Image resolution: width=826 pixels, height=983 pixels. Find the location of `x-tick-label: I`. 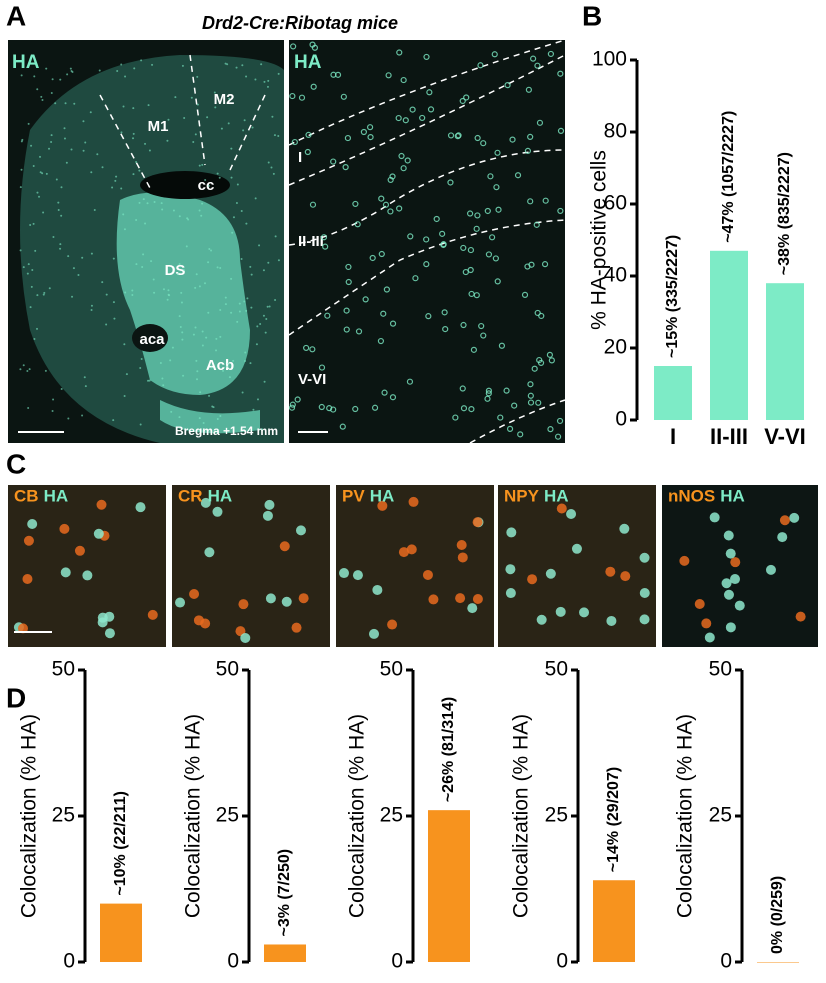

x-tick-label: I is located at coordinates (673, 436).